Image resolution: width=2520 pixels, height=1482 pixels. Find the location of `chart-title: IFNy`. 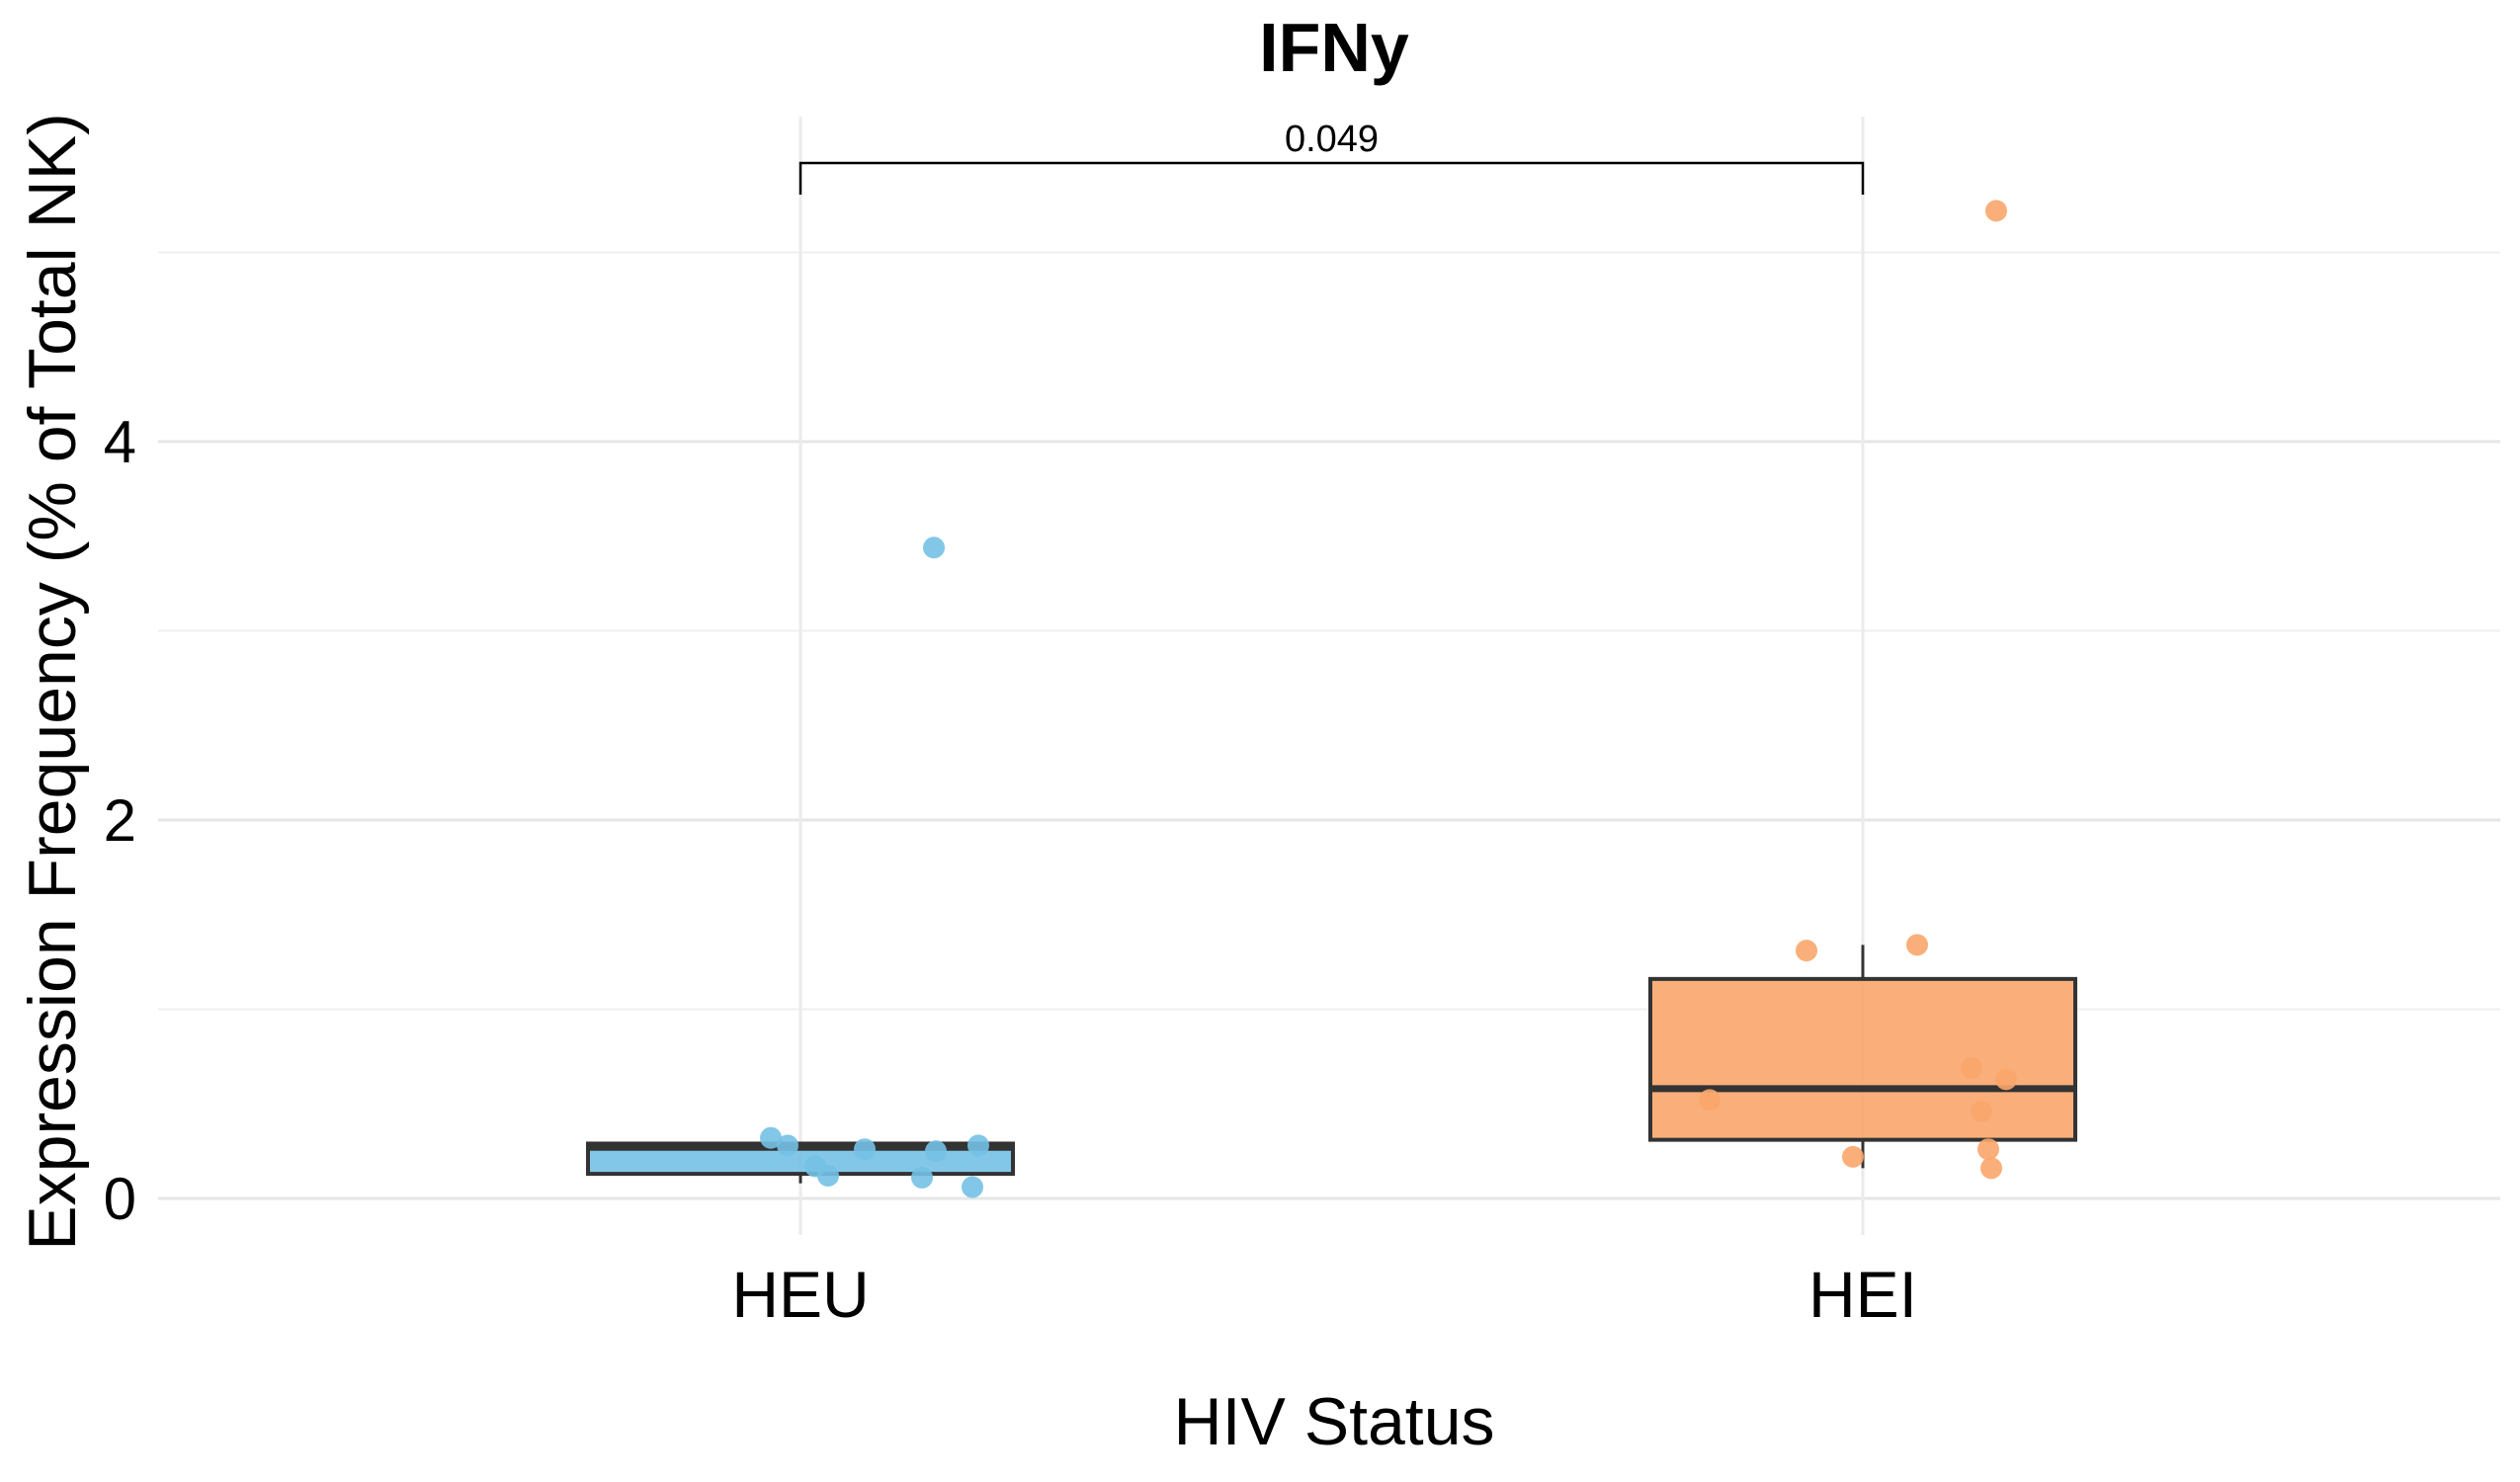

chart-title: IFNy is located at coordinates (1334, 47).